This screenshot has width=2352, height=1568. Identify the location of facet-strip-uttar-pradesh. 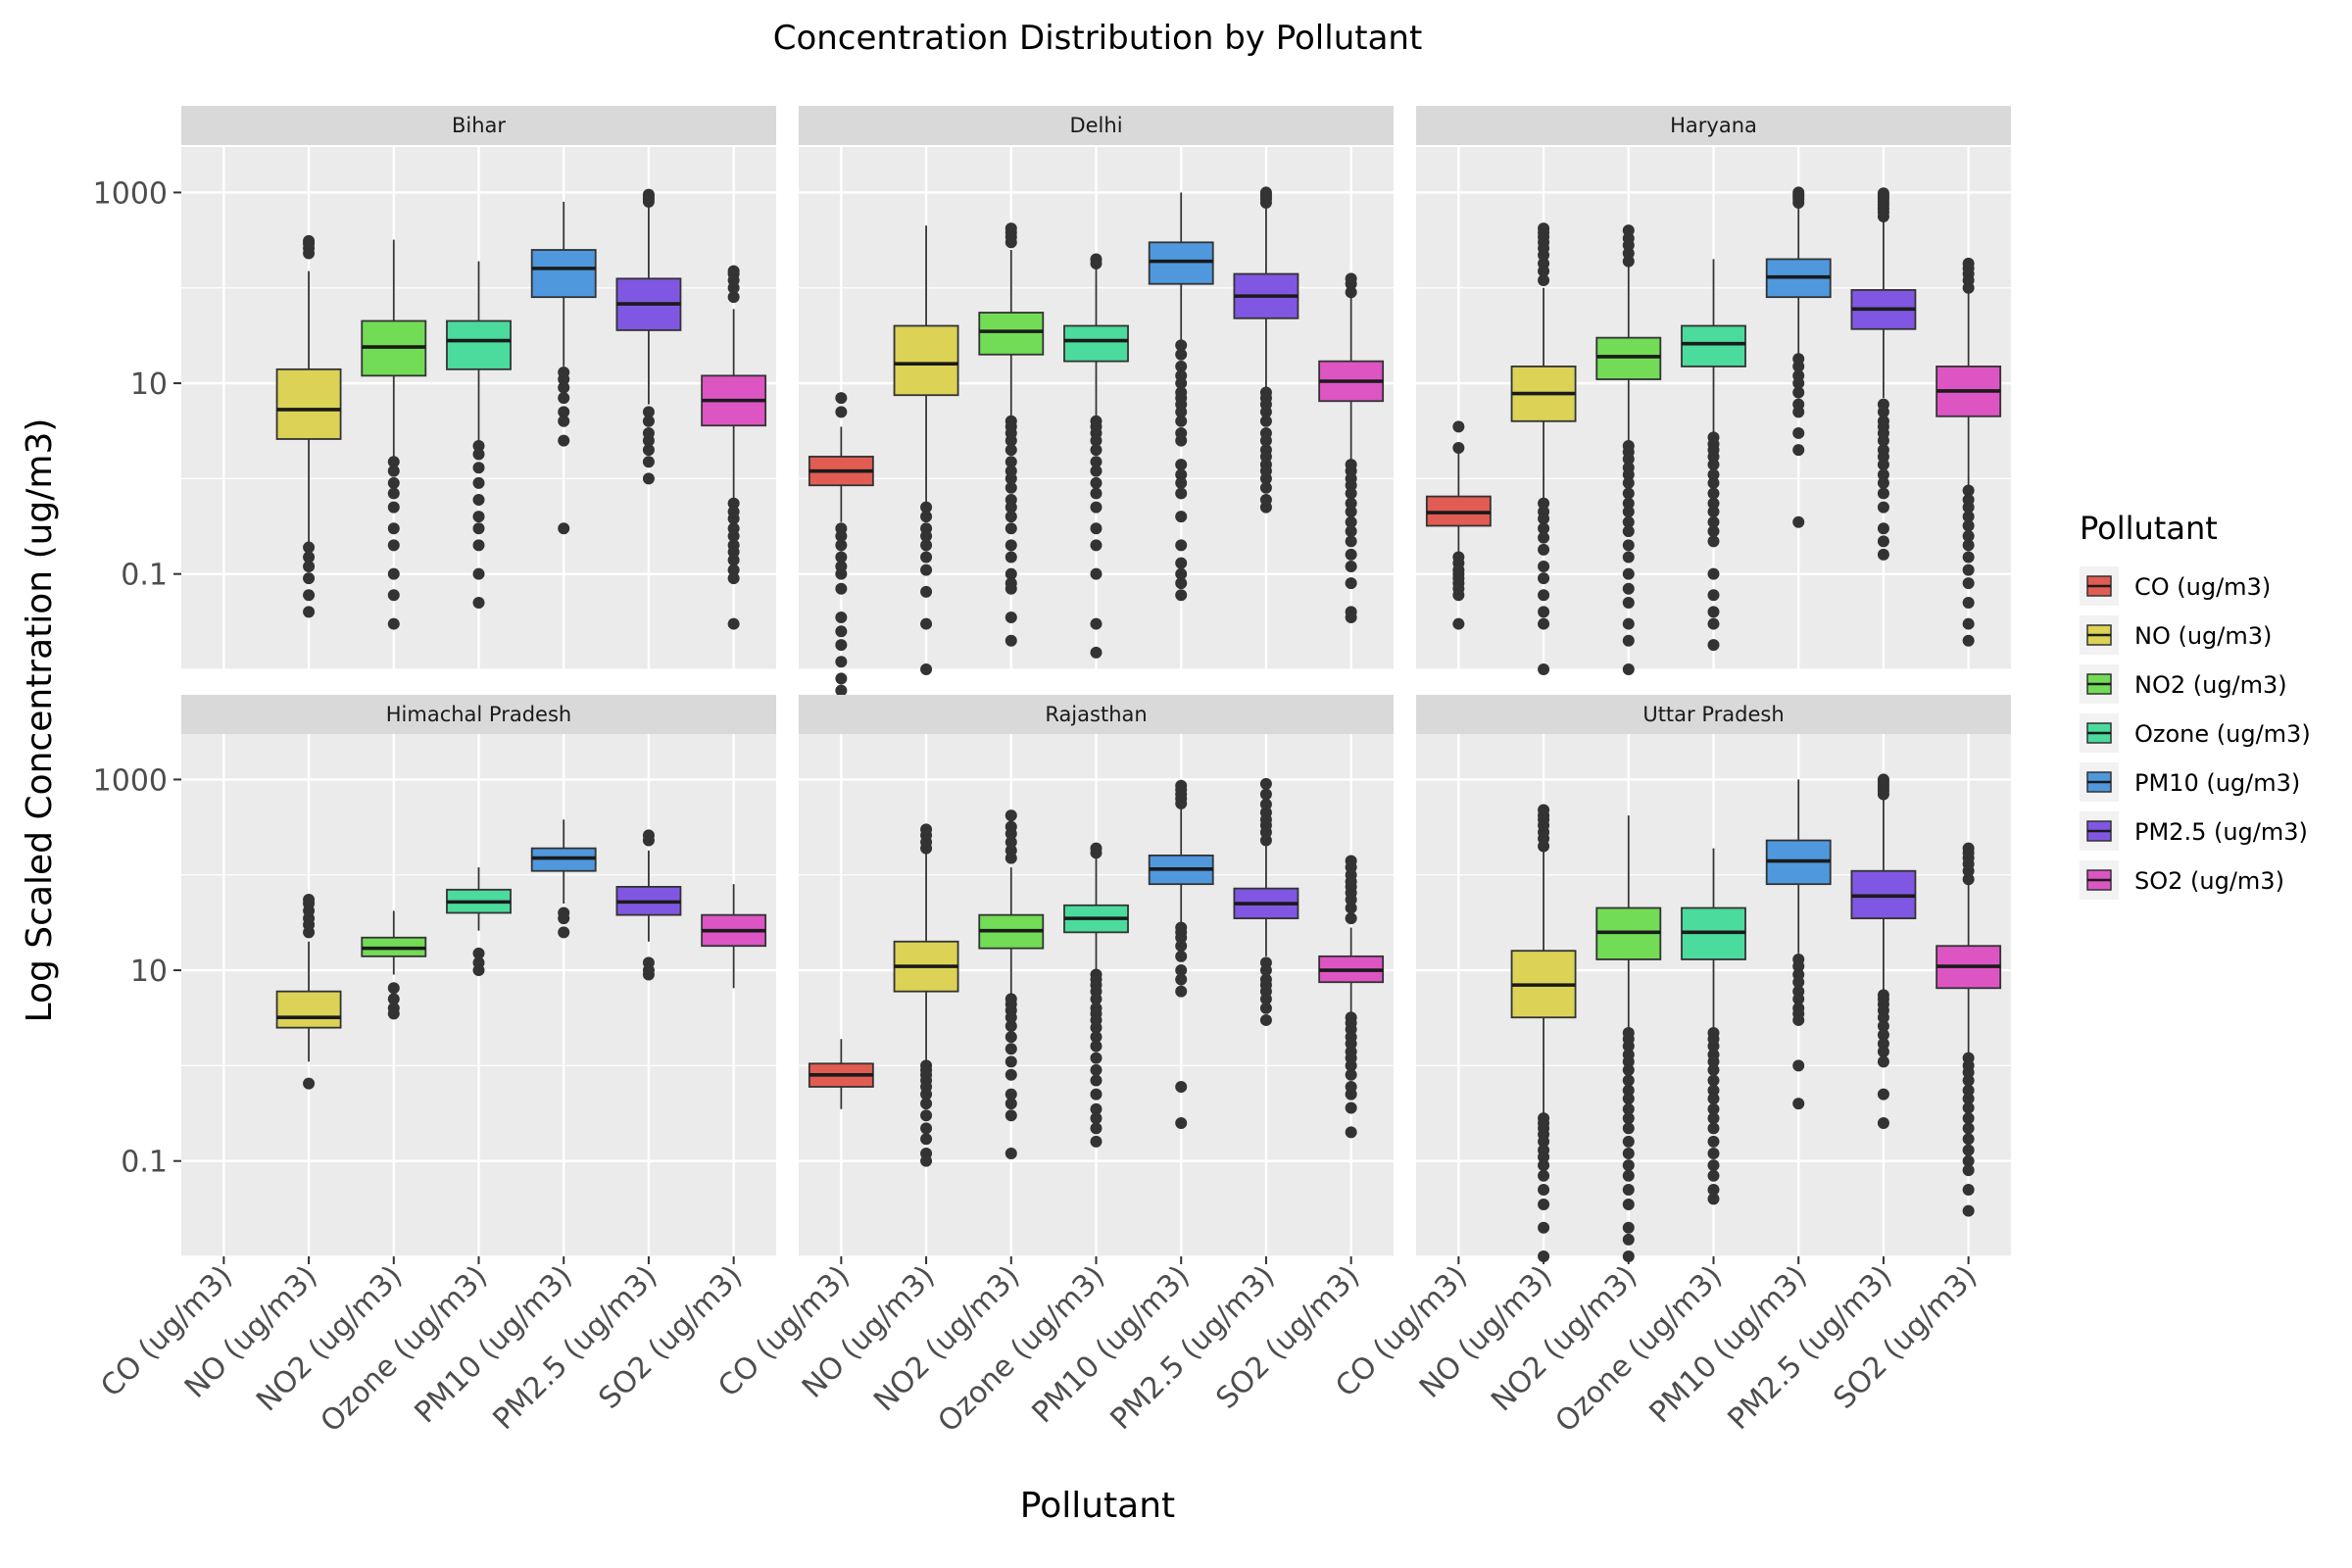
(1713, 714).